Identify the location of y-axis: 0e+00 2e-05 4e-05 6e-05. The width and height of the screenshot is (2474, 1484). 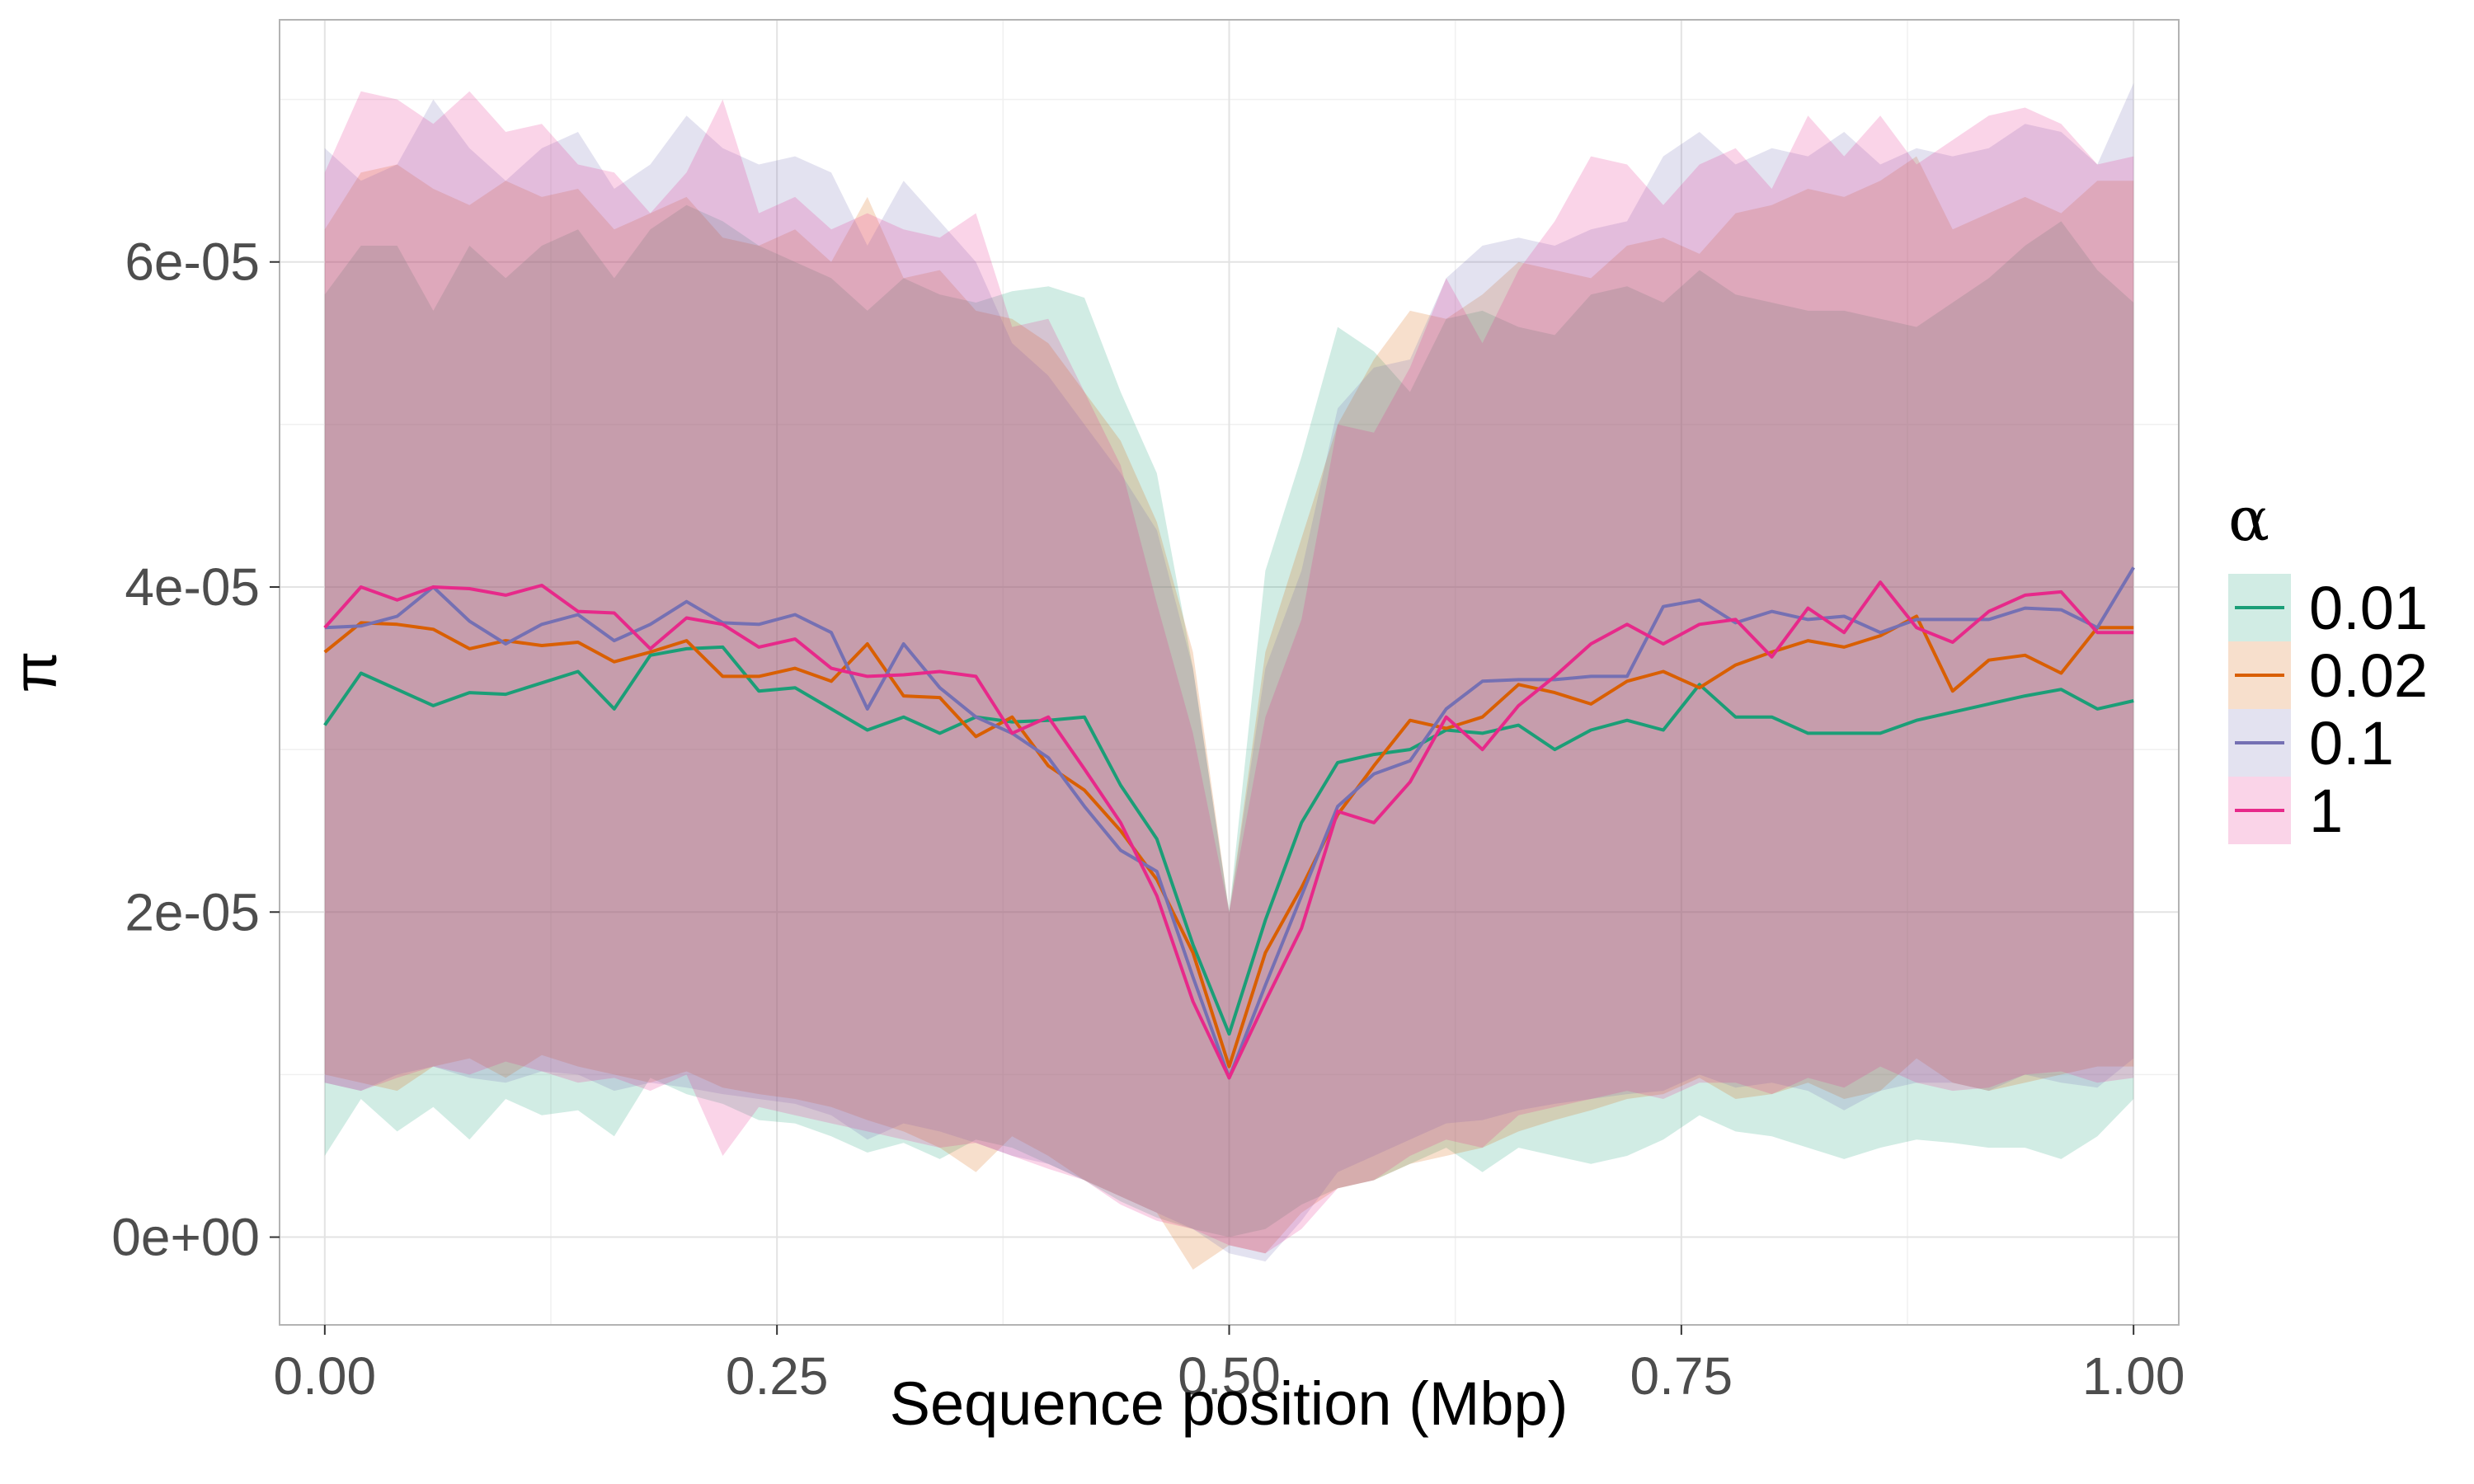
(195, 749).